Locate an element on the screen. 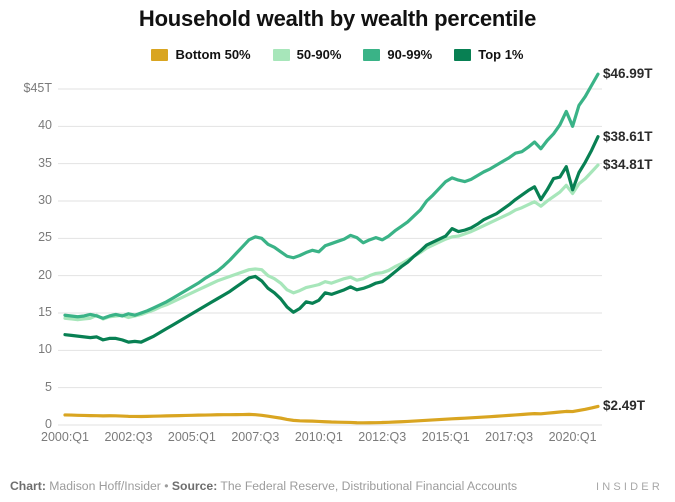 The image size is (675, 502). legend-label-bottom-50: Bottom 50% is located at coordinates (213, 54).